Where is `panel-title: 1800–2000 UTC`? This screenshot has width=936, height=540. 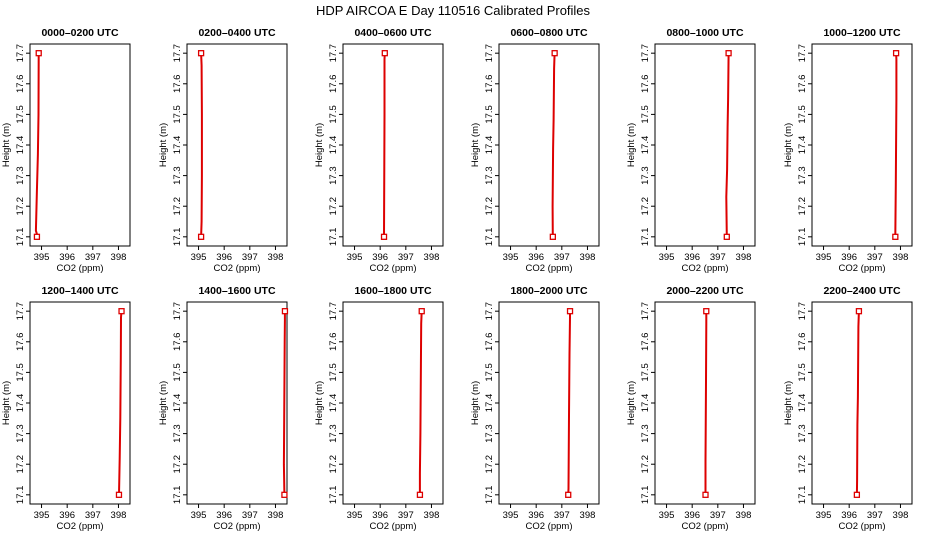 panel-title: 1800–2000 UTC is located at coordinates (548, 291).